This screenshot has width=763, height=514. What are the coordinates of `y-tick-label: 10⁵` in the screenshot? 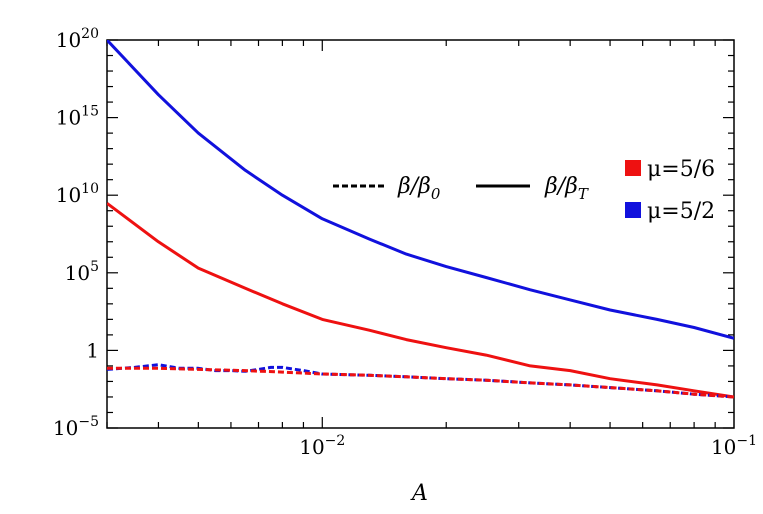 It's located at (82, 272).